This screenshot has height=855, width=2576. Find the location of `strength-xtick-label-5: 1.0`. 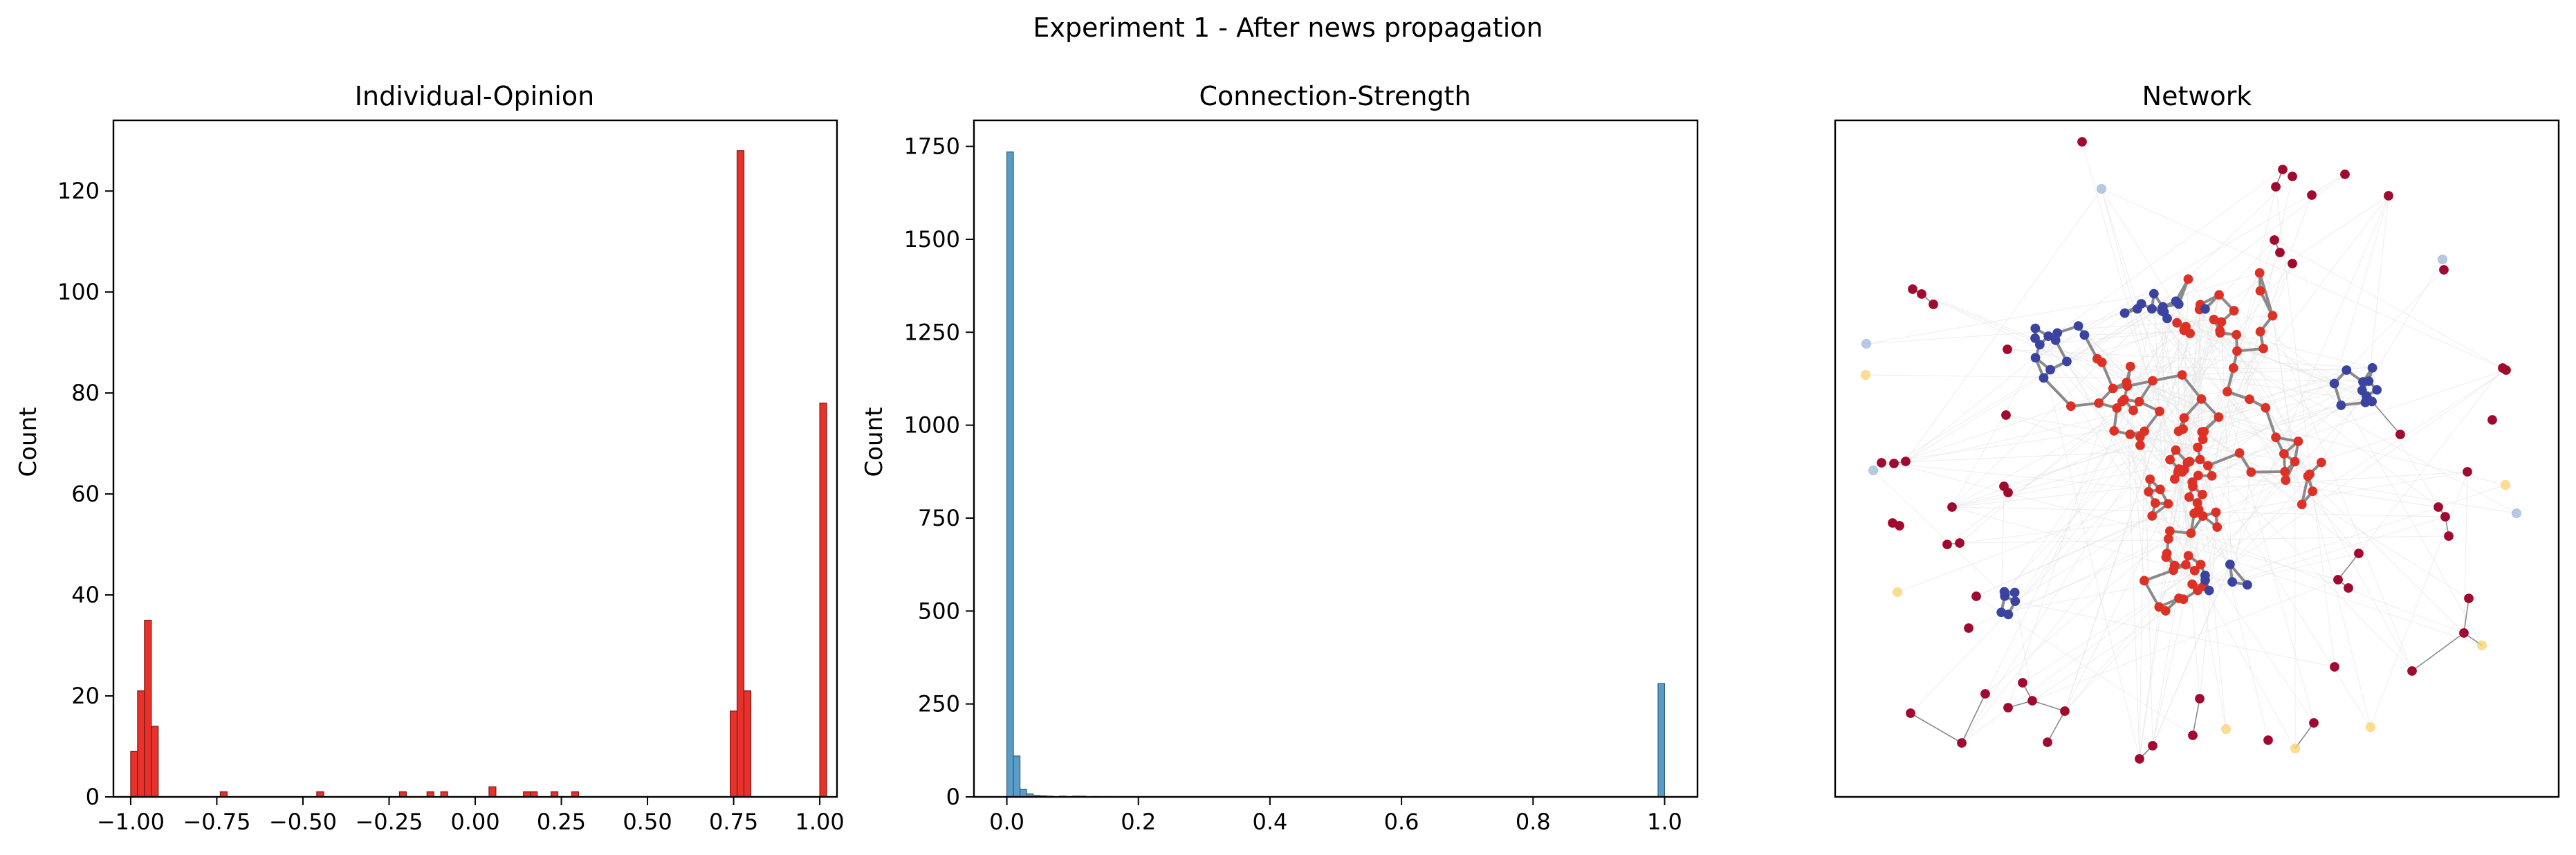

strength-xtick-label-5: 1.0 is located at coordinates (1664, 822).